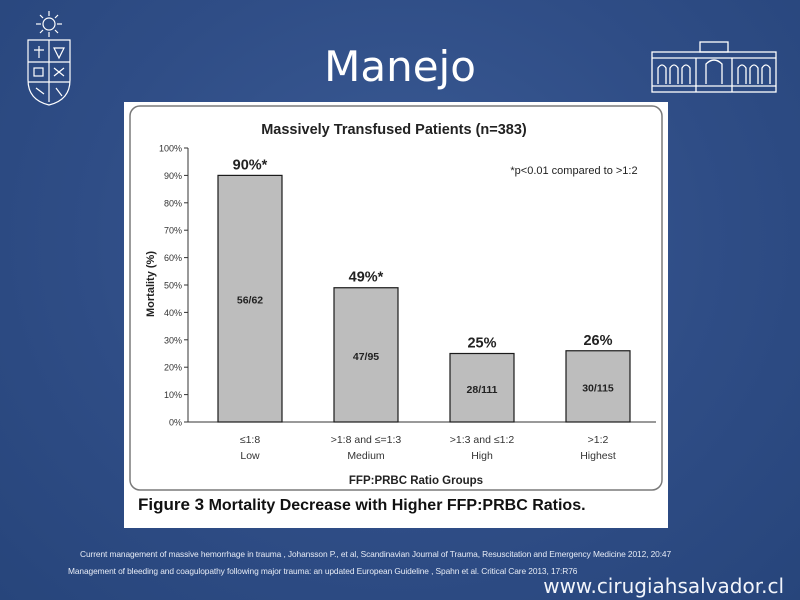  I want to click on figure-label: Figure 3, so click(171, 504).